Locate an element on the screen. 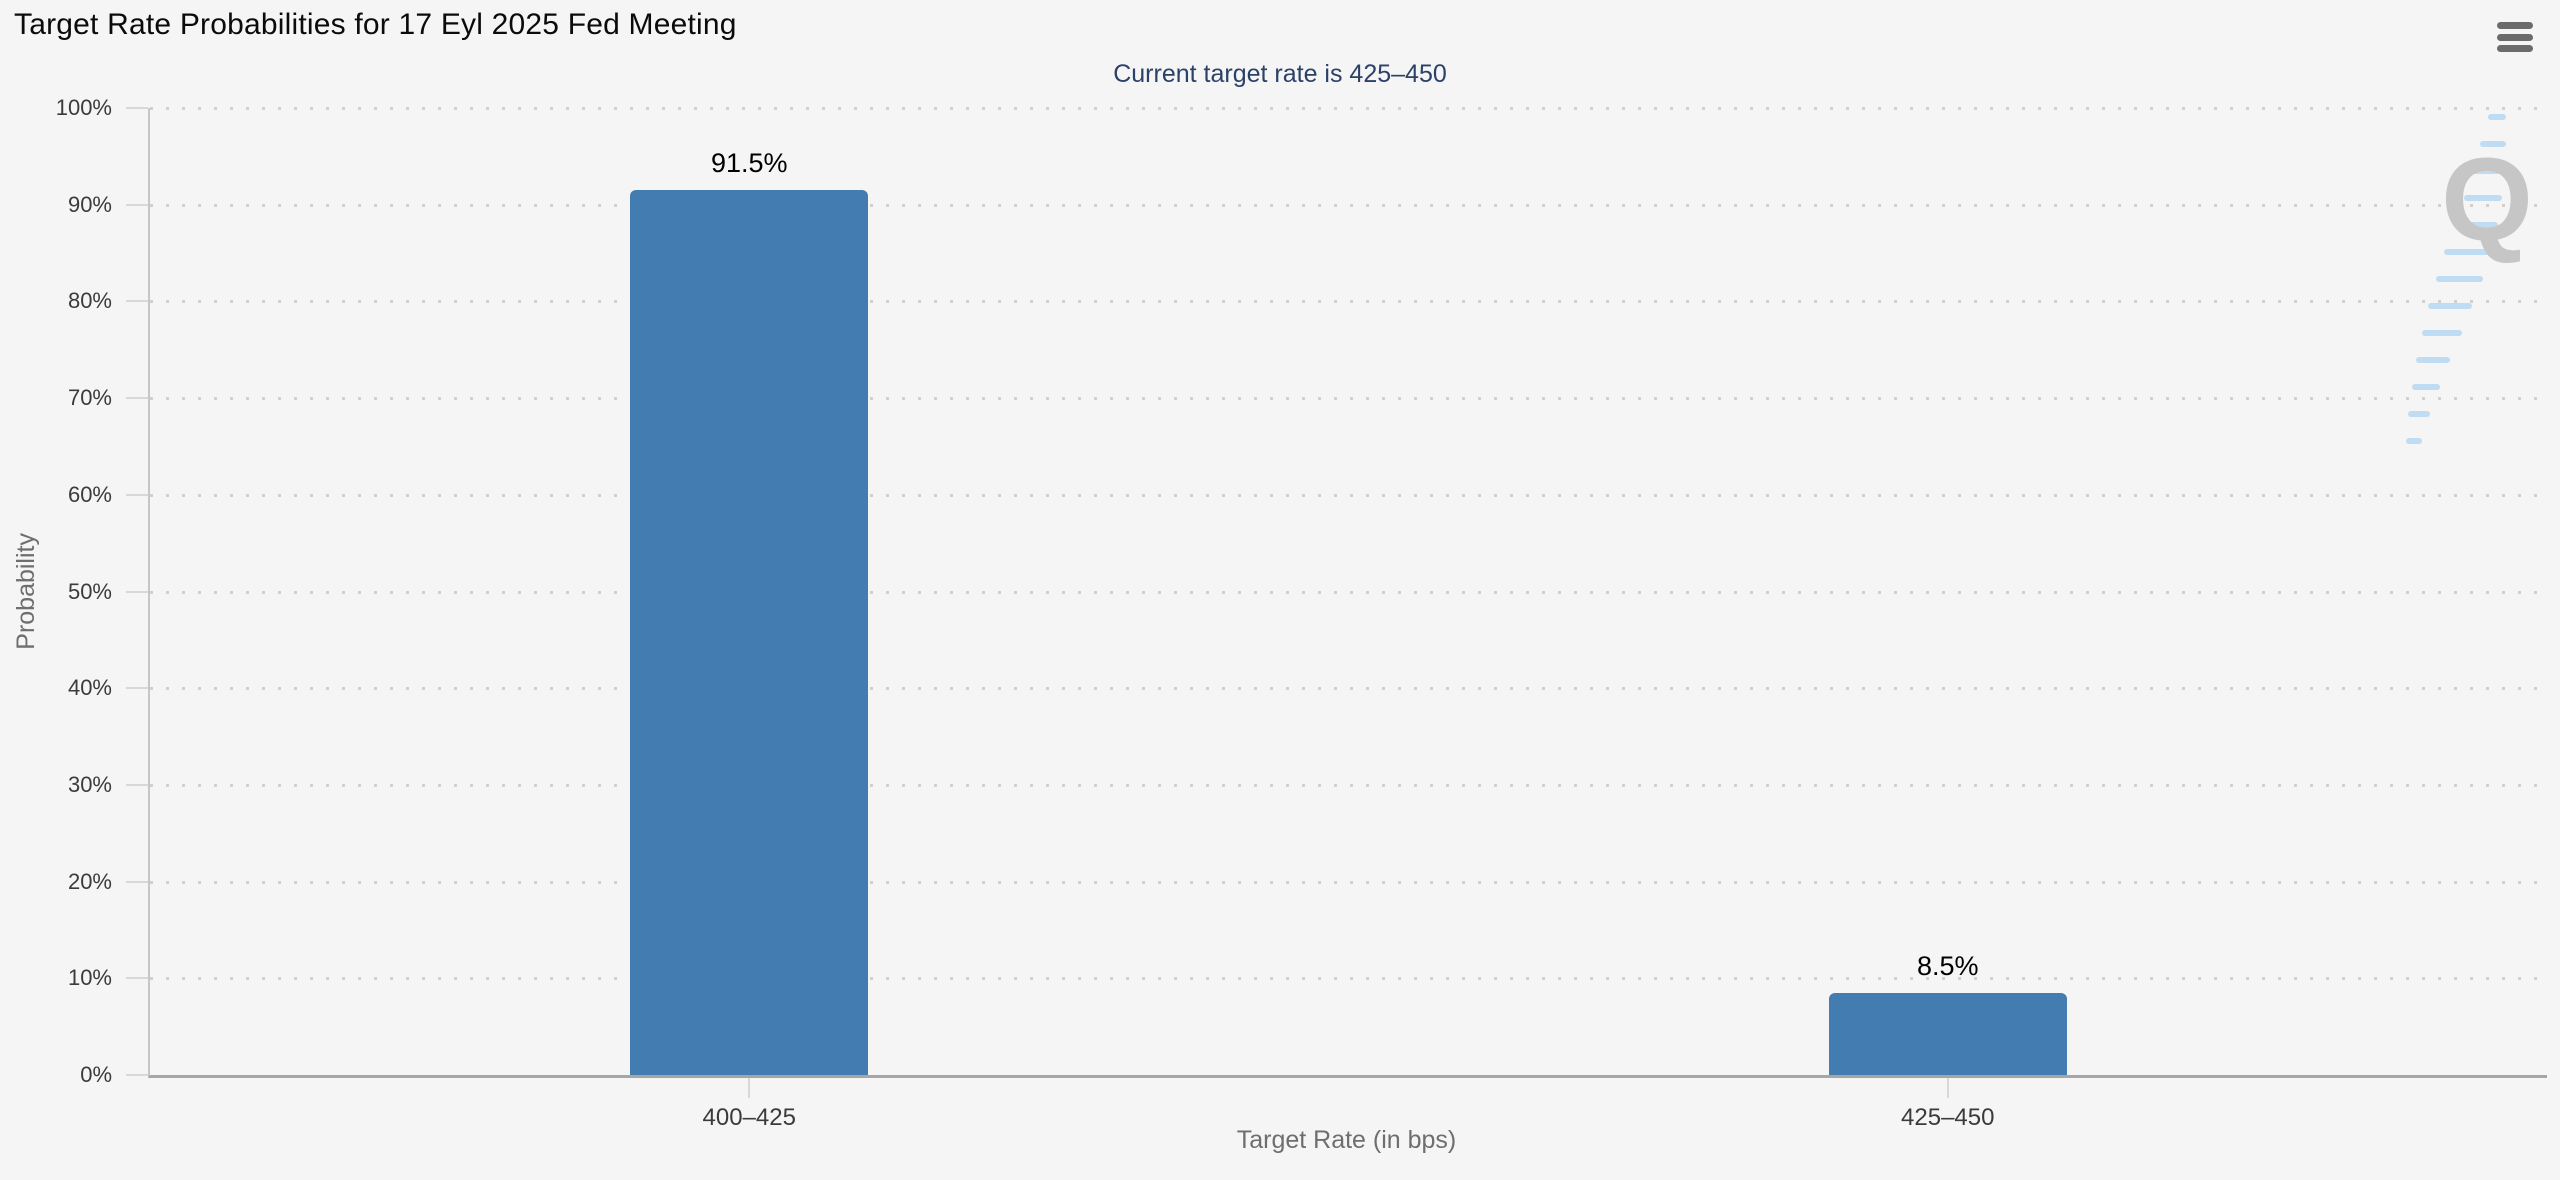 This screenshot has height=1180, width=2560. y-tick-label: 30% is located at coordinates (89, 784).